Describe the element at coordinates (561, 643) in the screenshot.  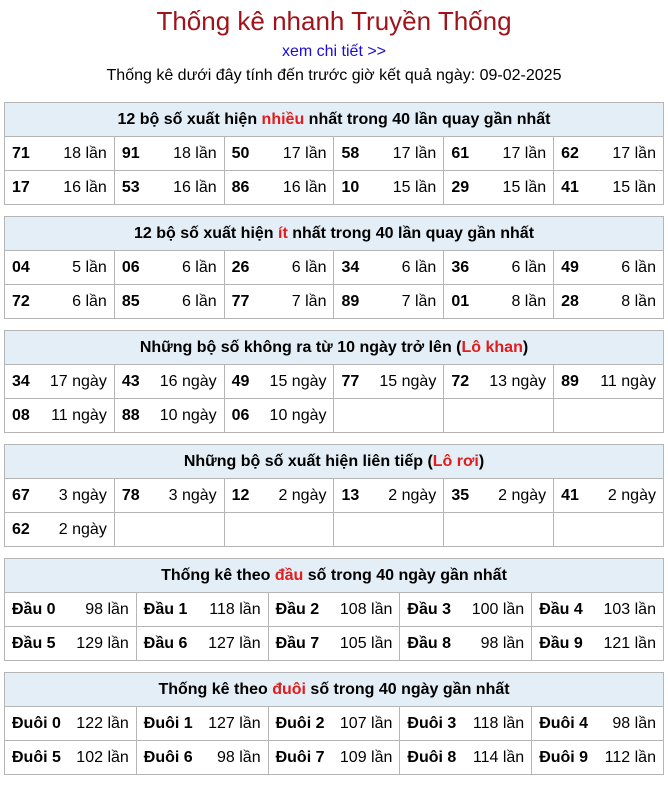
I see `stat-key: Đầu 9` at that location.